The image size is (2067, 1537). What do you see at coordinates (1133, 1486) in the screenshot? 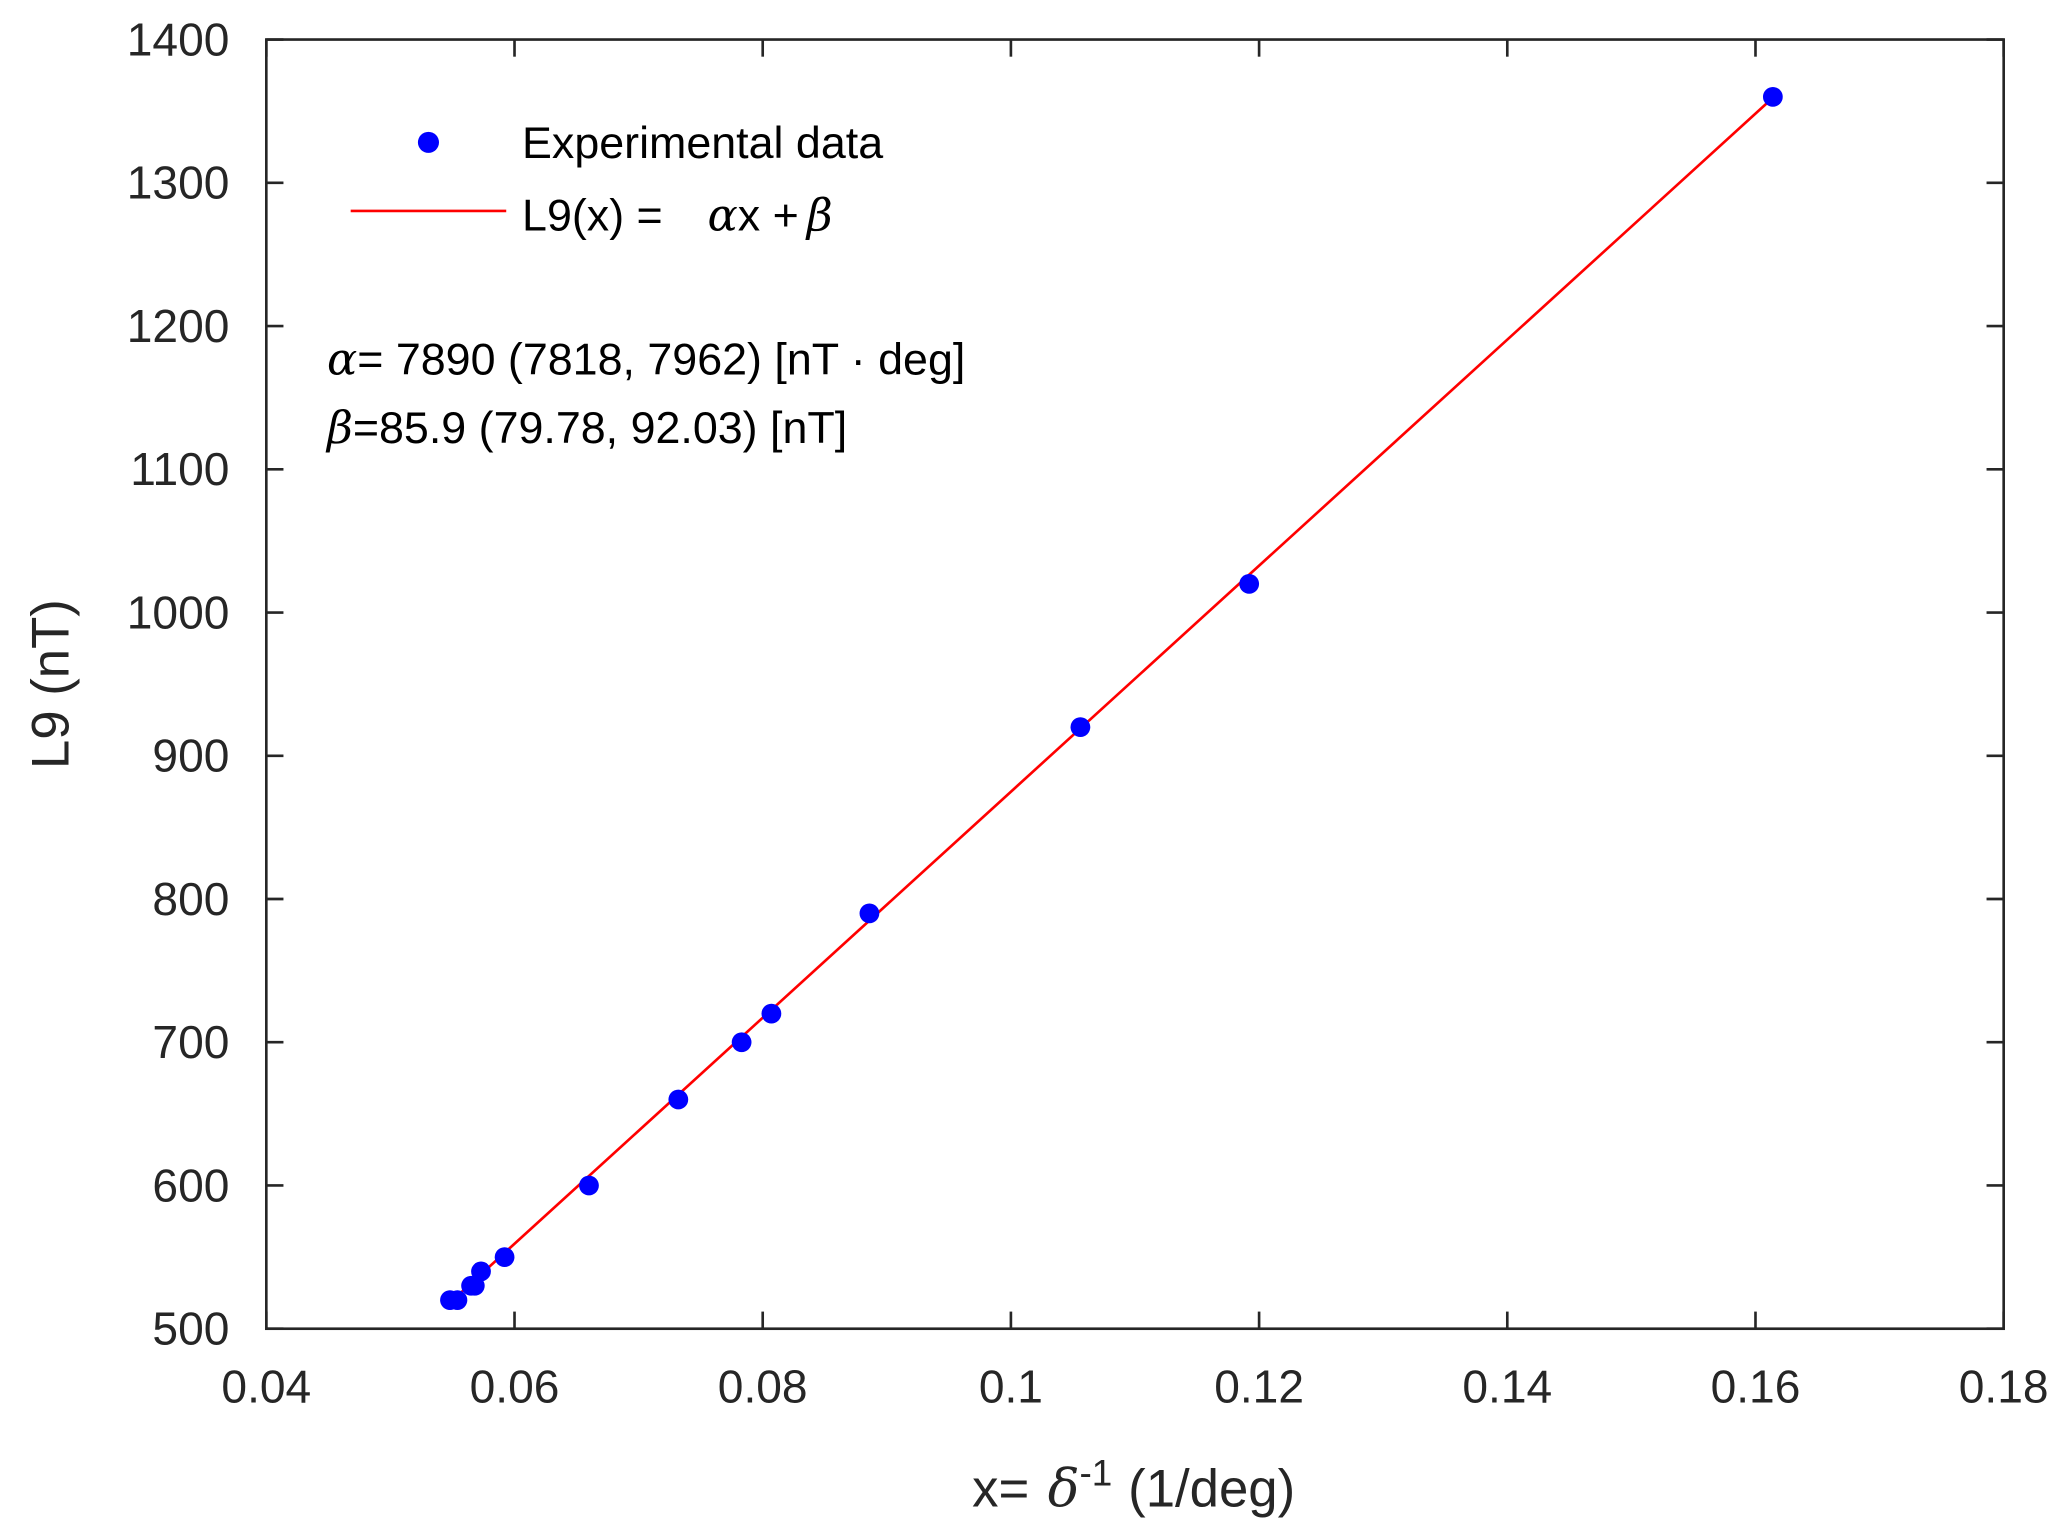
I see `x-axis-label: x= δ-1 (1/deg)` at bounding box center [1133, 1486].